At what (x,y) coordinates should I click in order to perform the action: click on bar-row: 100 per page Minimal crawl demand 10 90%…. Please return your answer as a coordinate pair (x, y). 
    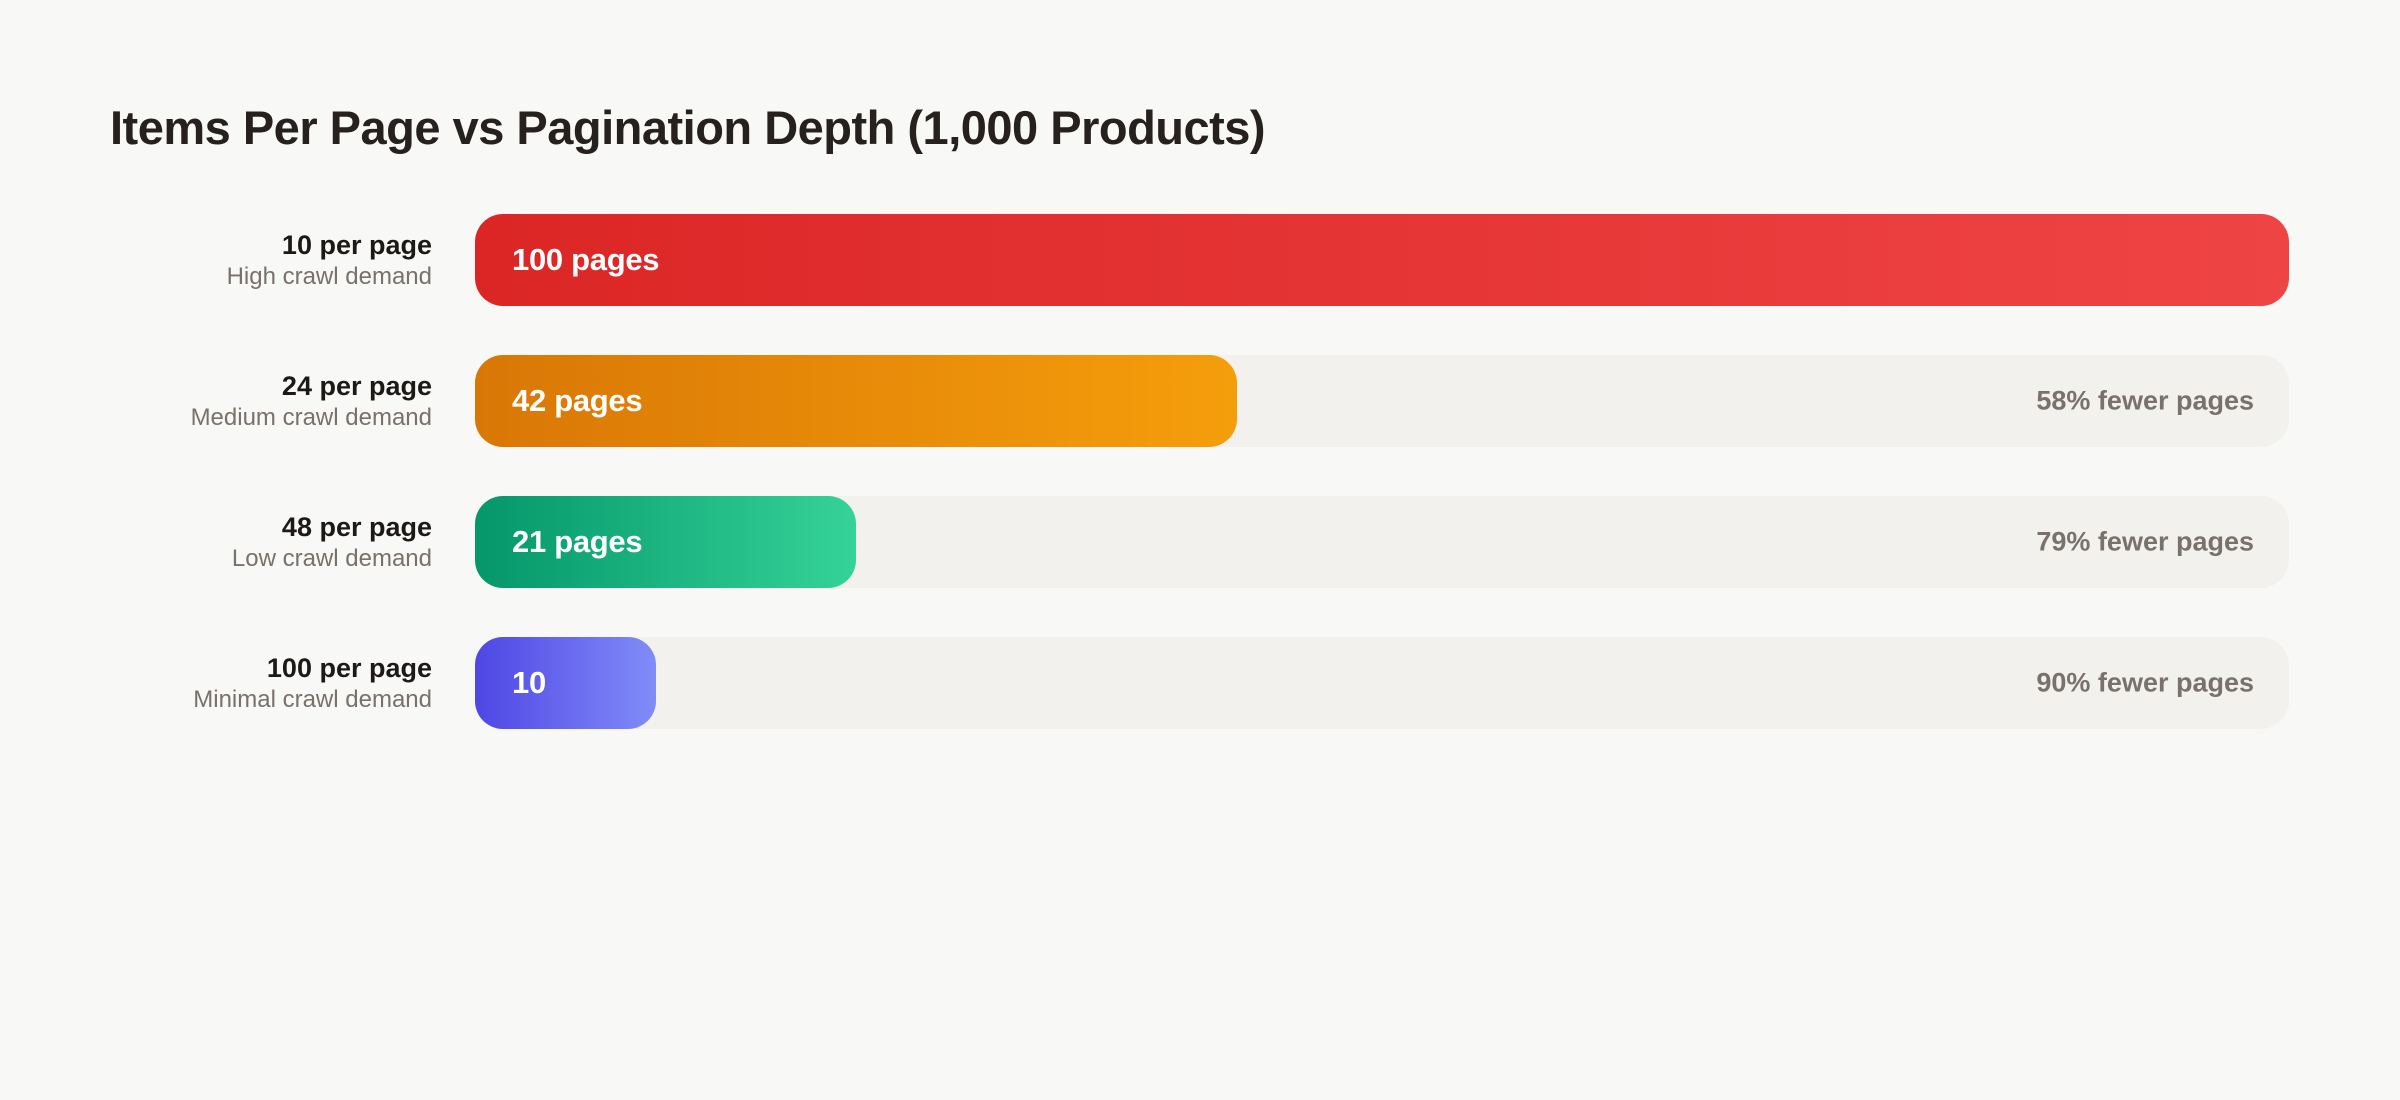
    Looking at the image, I should click on (1199, 683).